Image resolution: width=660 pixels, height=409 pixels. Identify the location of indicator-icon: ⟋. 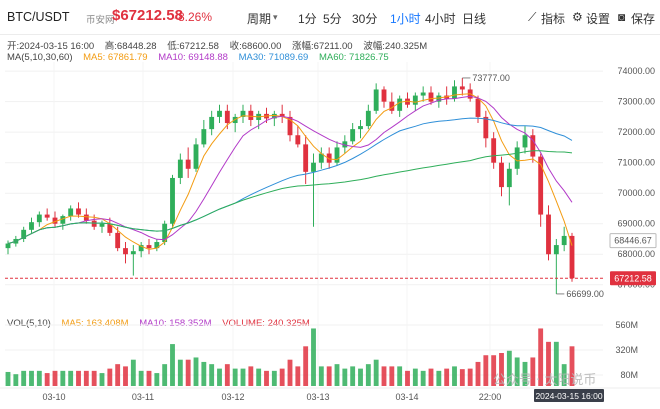
(532, 17).